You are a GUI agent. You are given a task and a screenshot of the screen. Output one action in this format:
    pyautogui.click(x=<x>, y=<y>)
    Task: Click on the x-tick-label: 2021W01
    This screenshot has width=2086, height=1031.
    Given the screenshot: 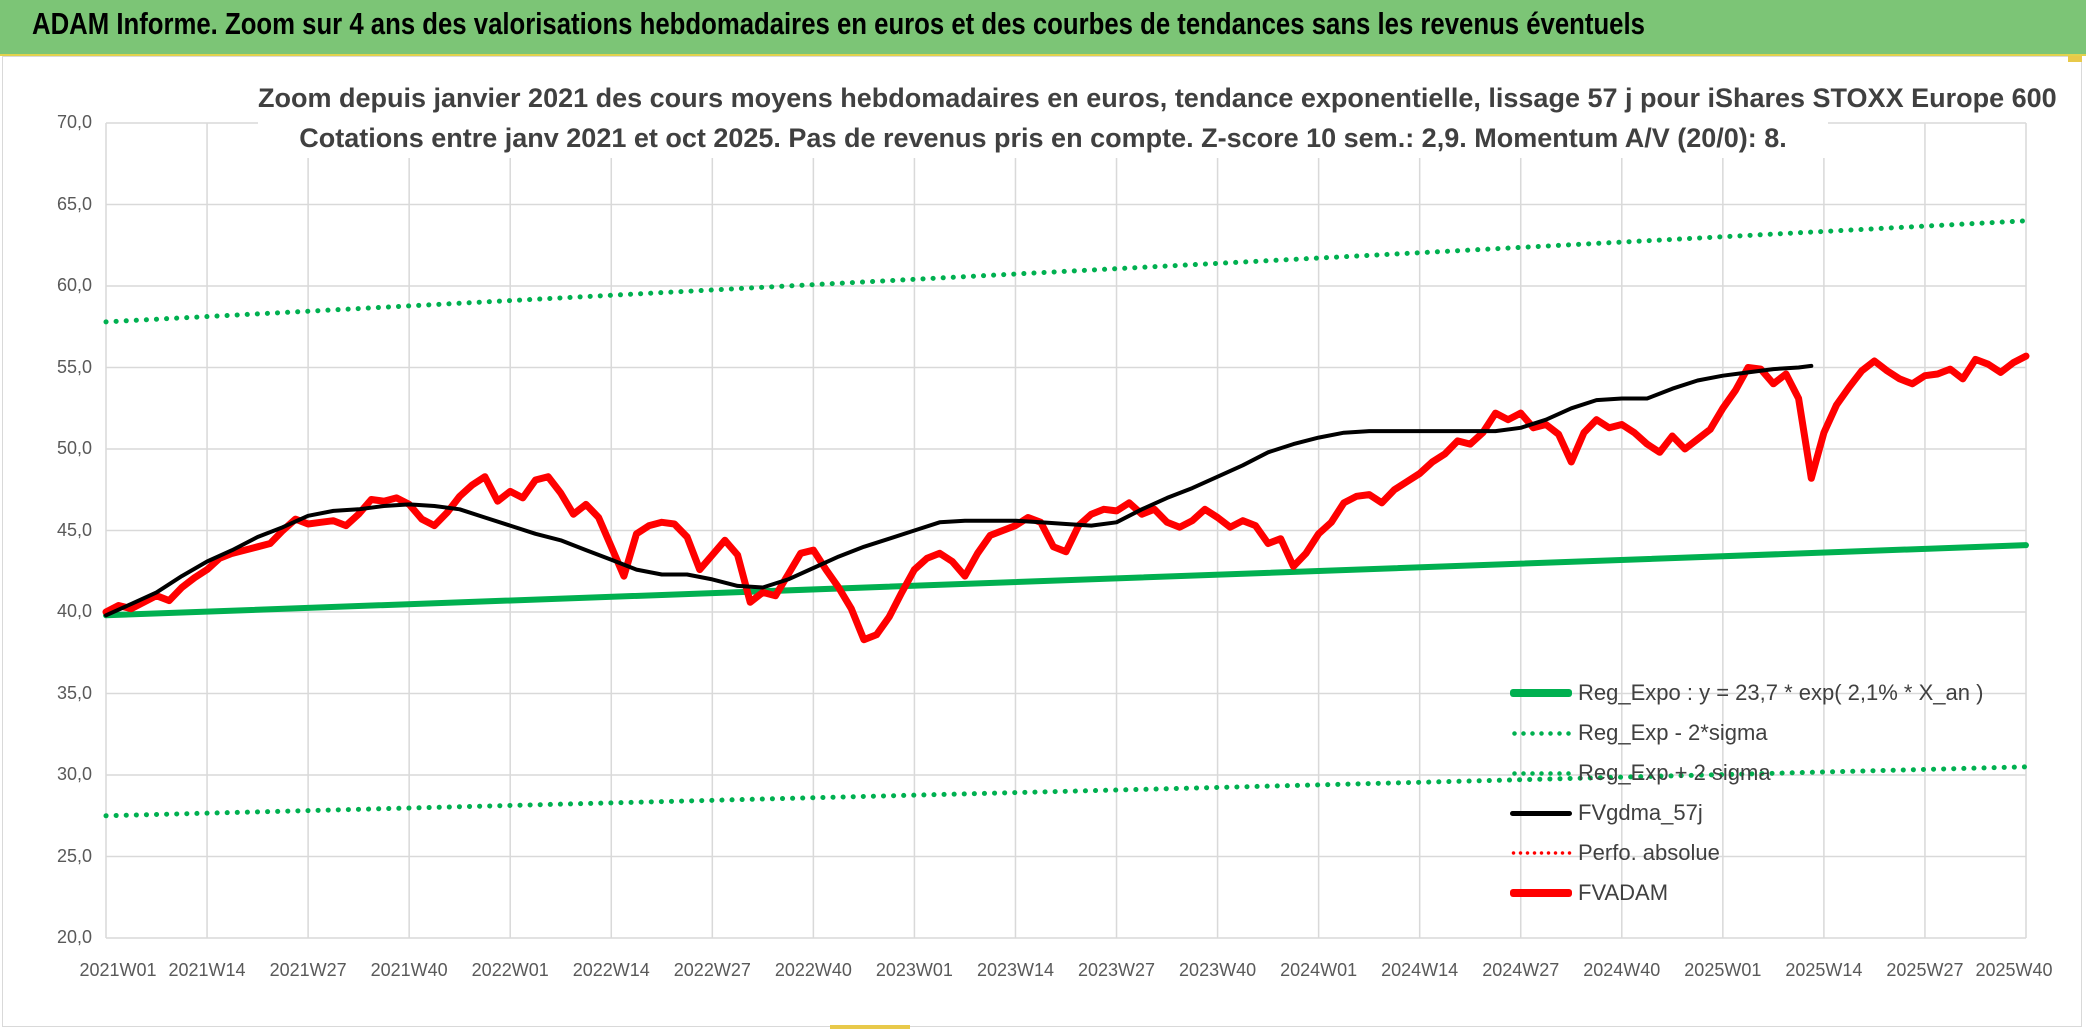 What is the action you would take?
    pyautogui.click(x=118, y=970)
    